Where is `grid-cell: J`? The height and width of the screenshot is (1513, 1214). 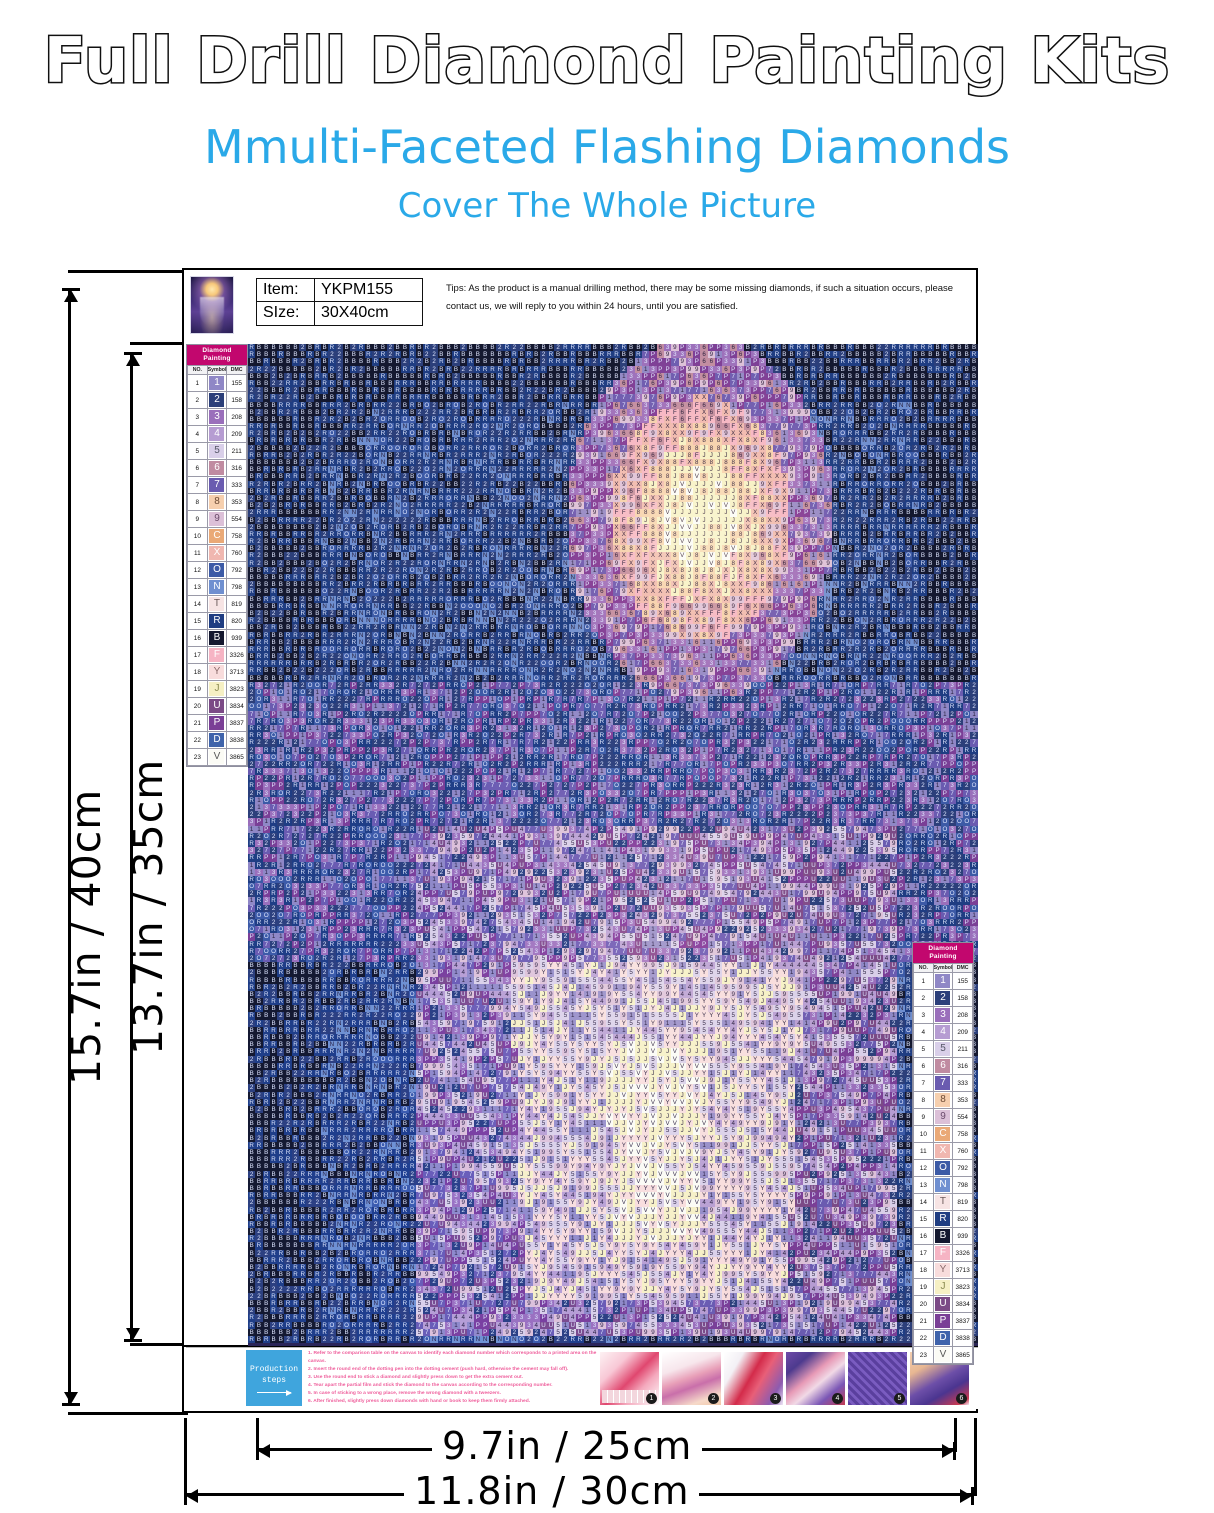
grid-cell: J is located at coordinates (719, 455).